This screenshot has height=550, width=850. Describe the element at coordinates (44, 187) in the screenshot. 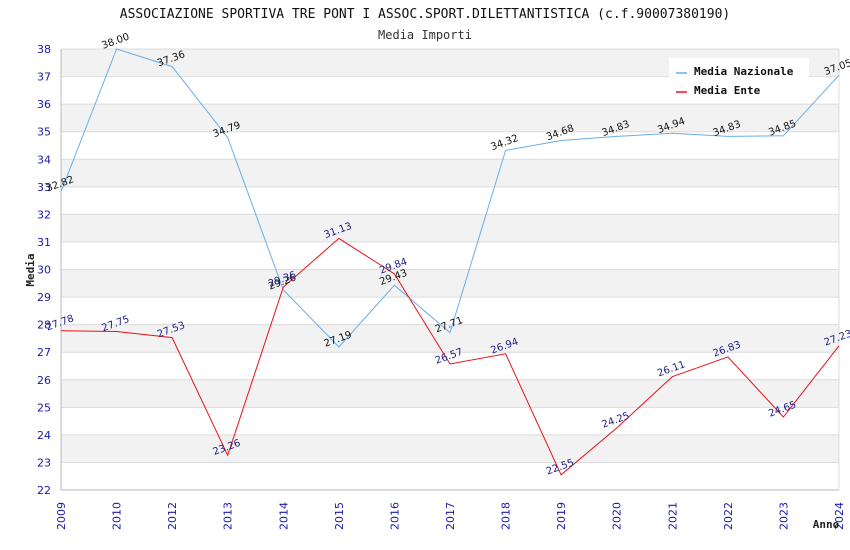

I see `y-tick-label: 33` at that location.